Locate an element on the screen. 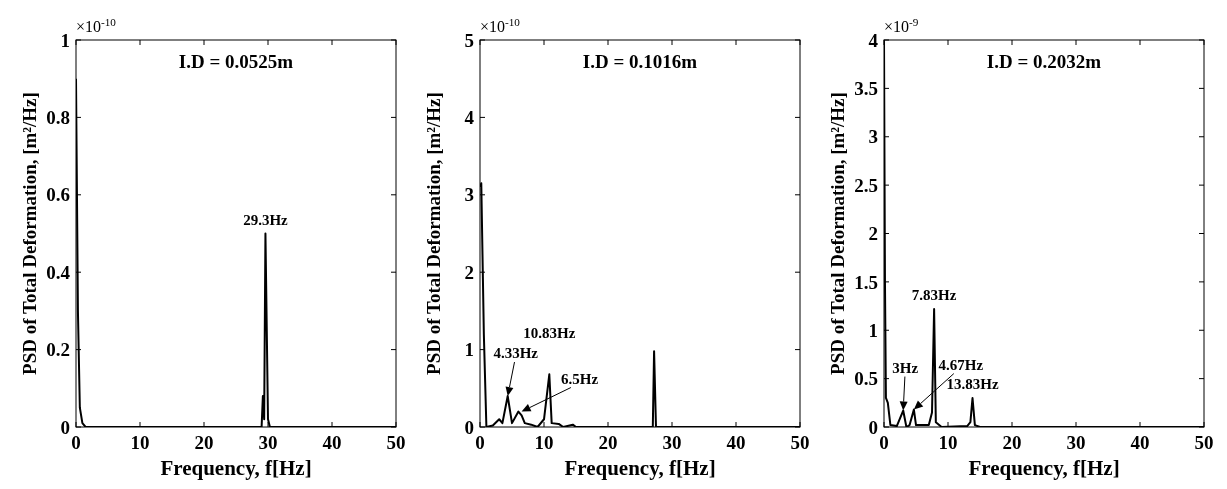 This screenshot has height=489, width=1227. y-tick-label: 3.5 is located at coordinates (866, 89).